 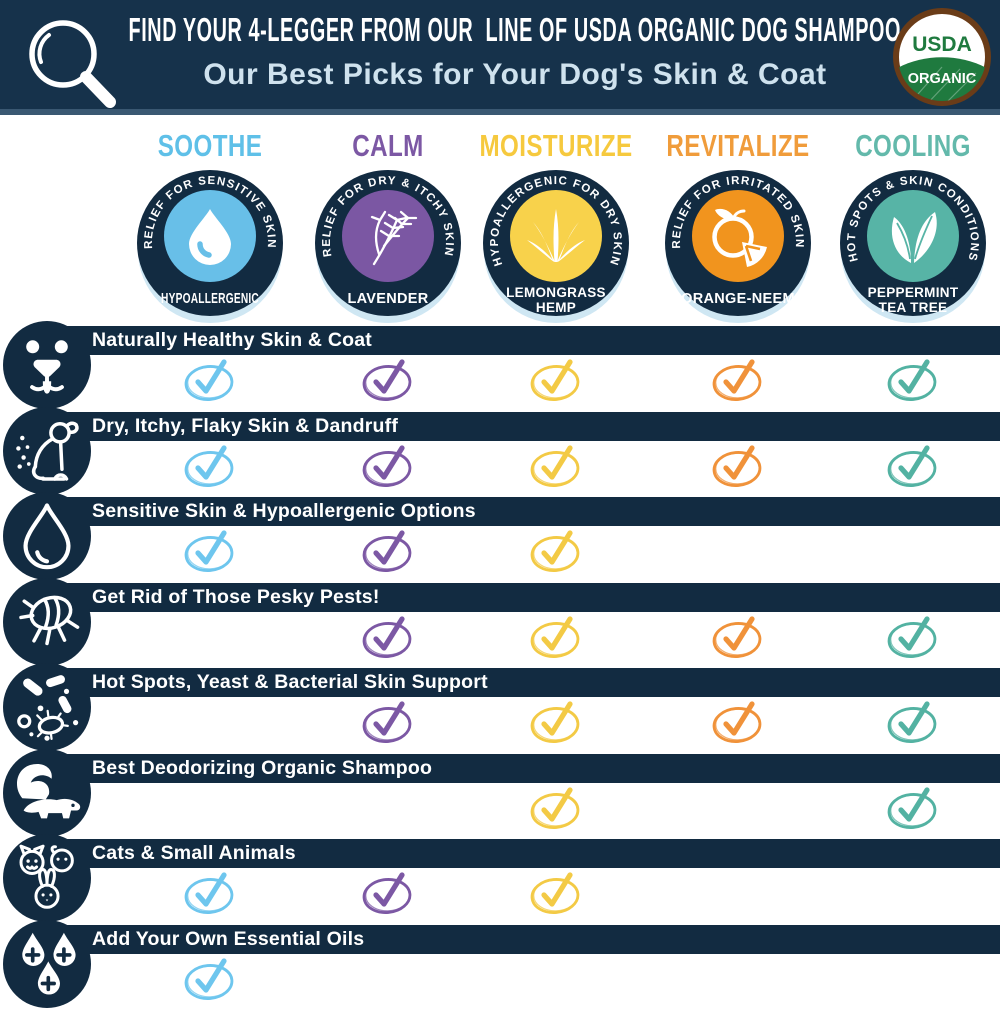 I want to click on check-get-rid-of-those-pesky-pests-cooling, so click(x=913, y=636).